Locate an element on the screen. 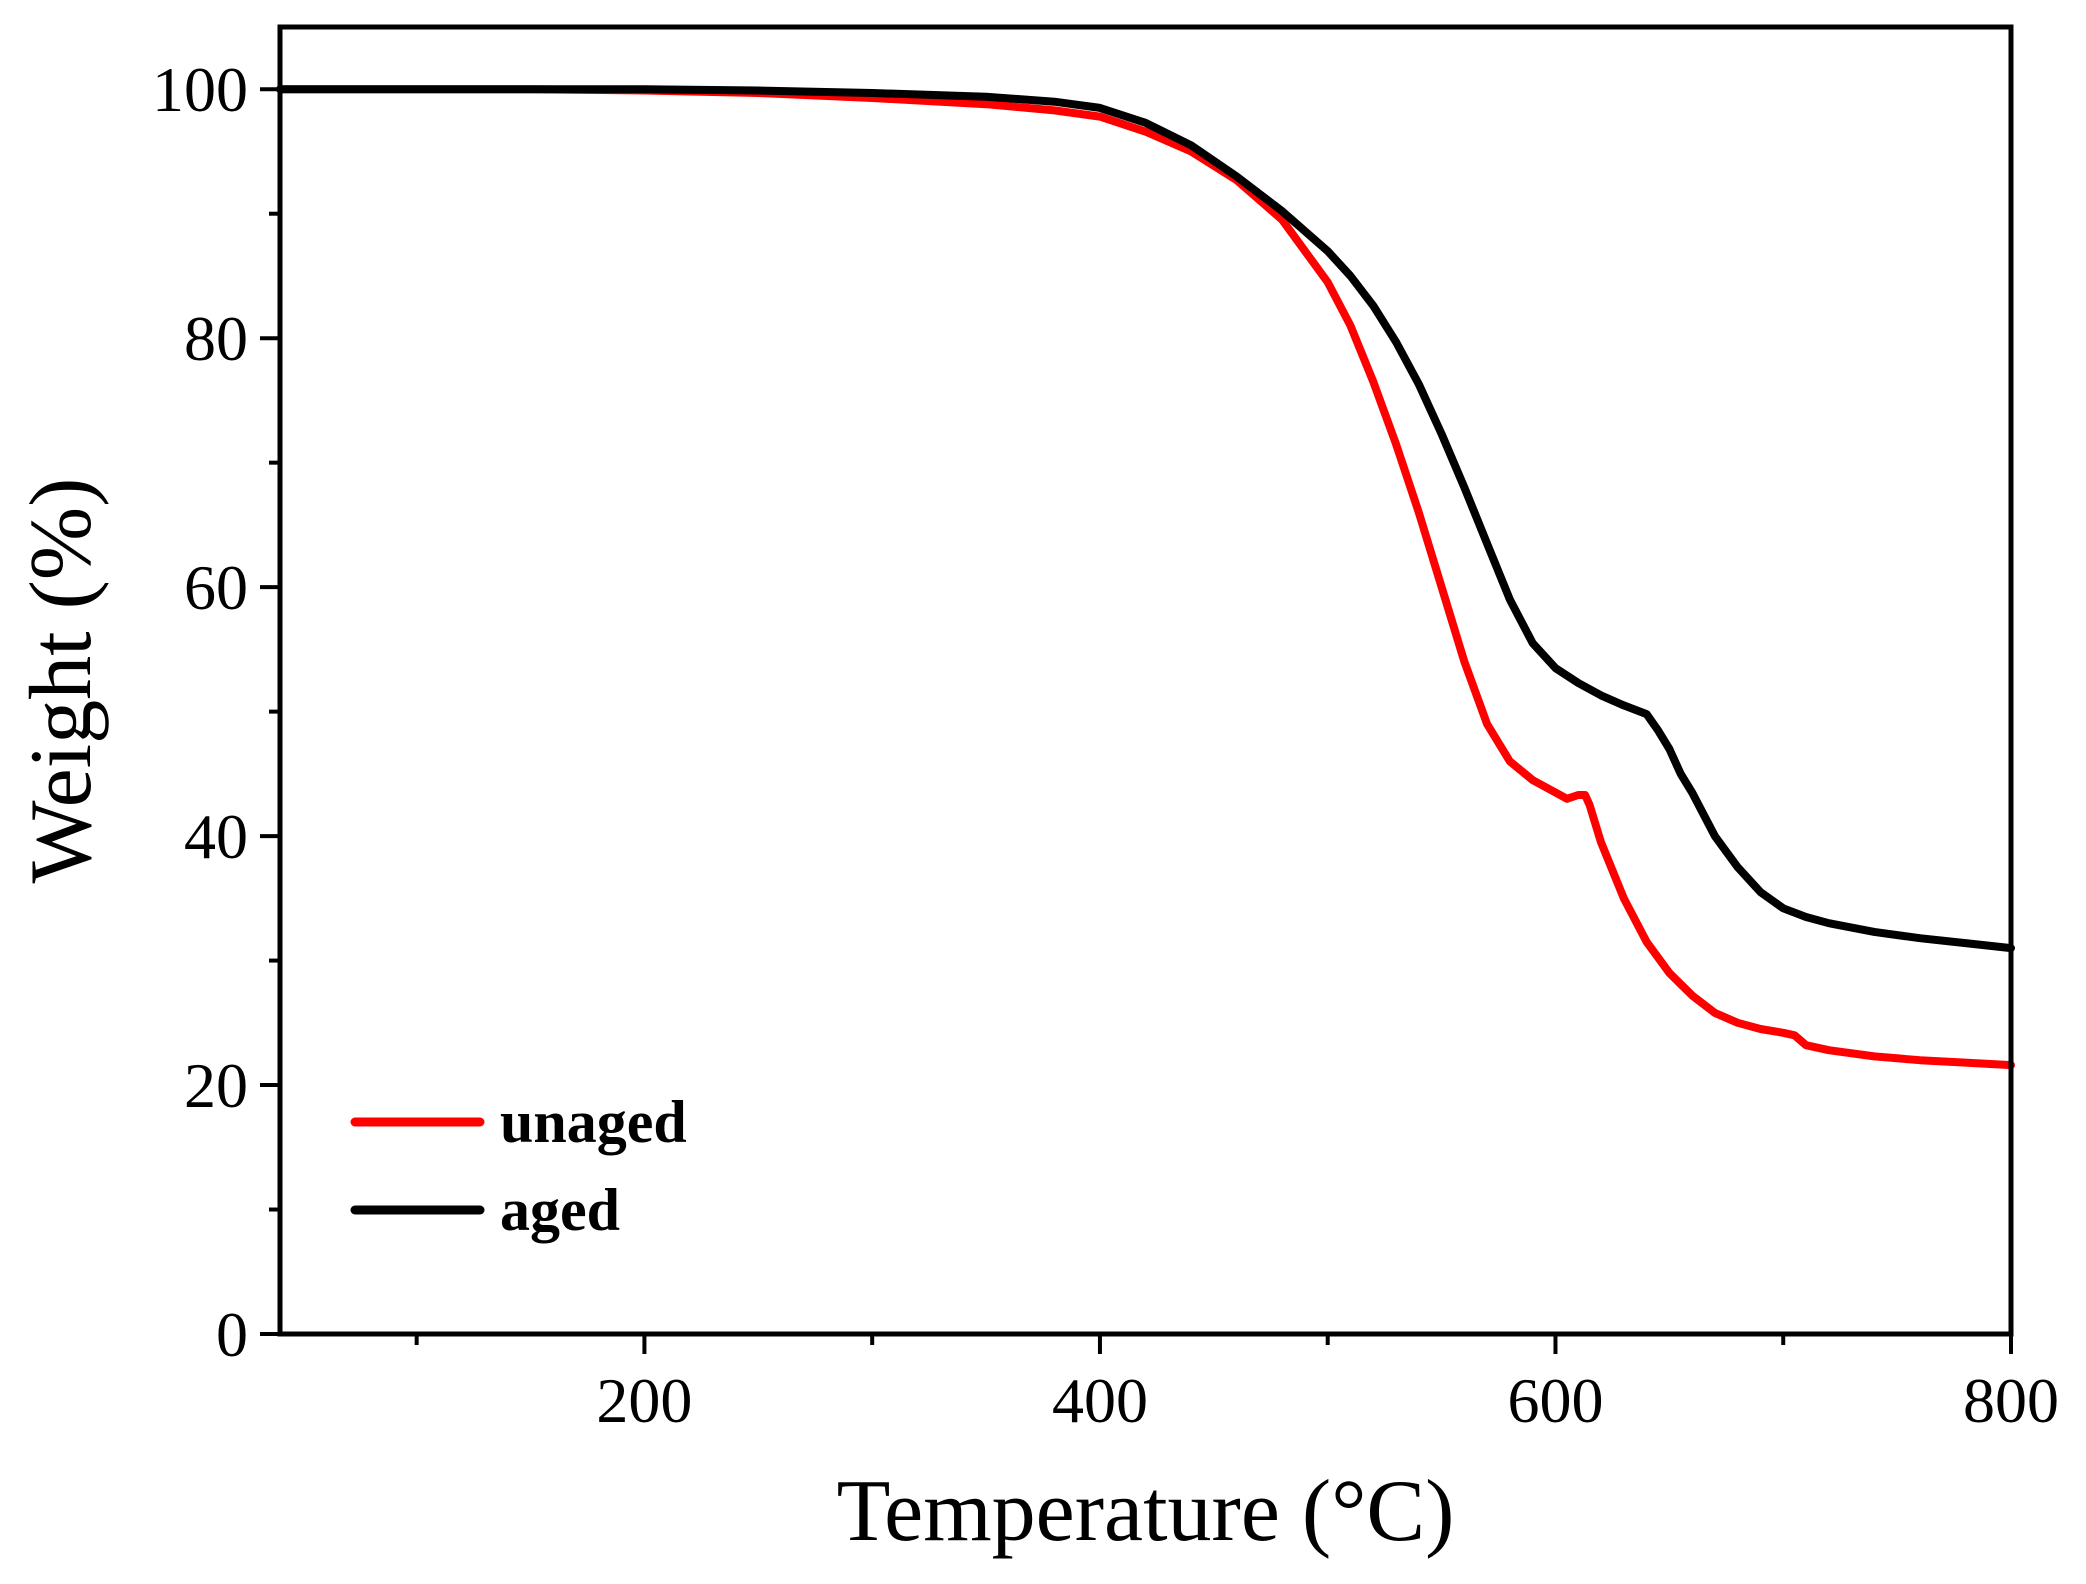 The width and height of the screenshot is (2086, 1584). x-axis-title: Temperature (°C) is located at coordinates (1146, 1511).